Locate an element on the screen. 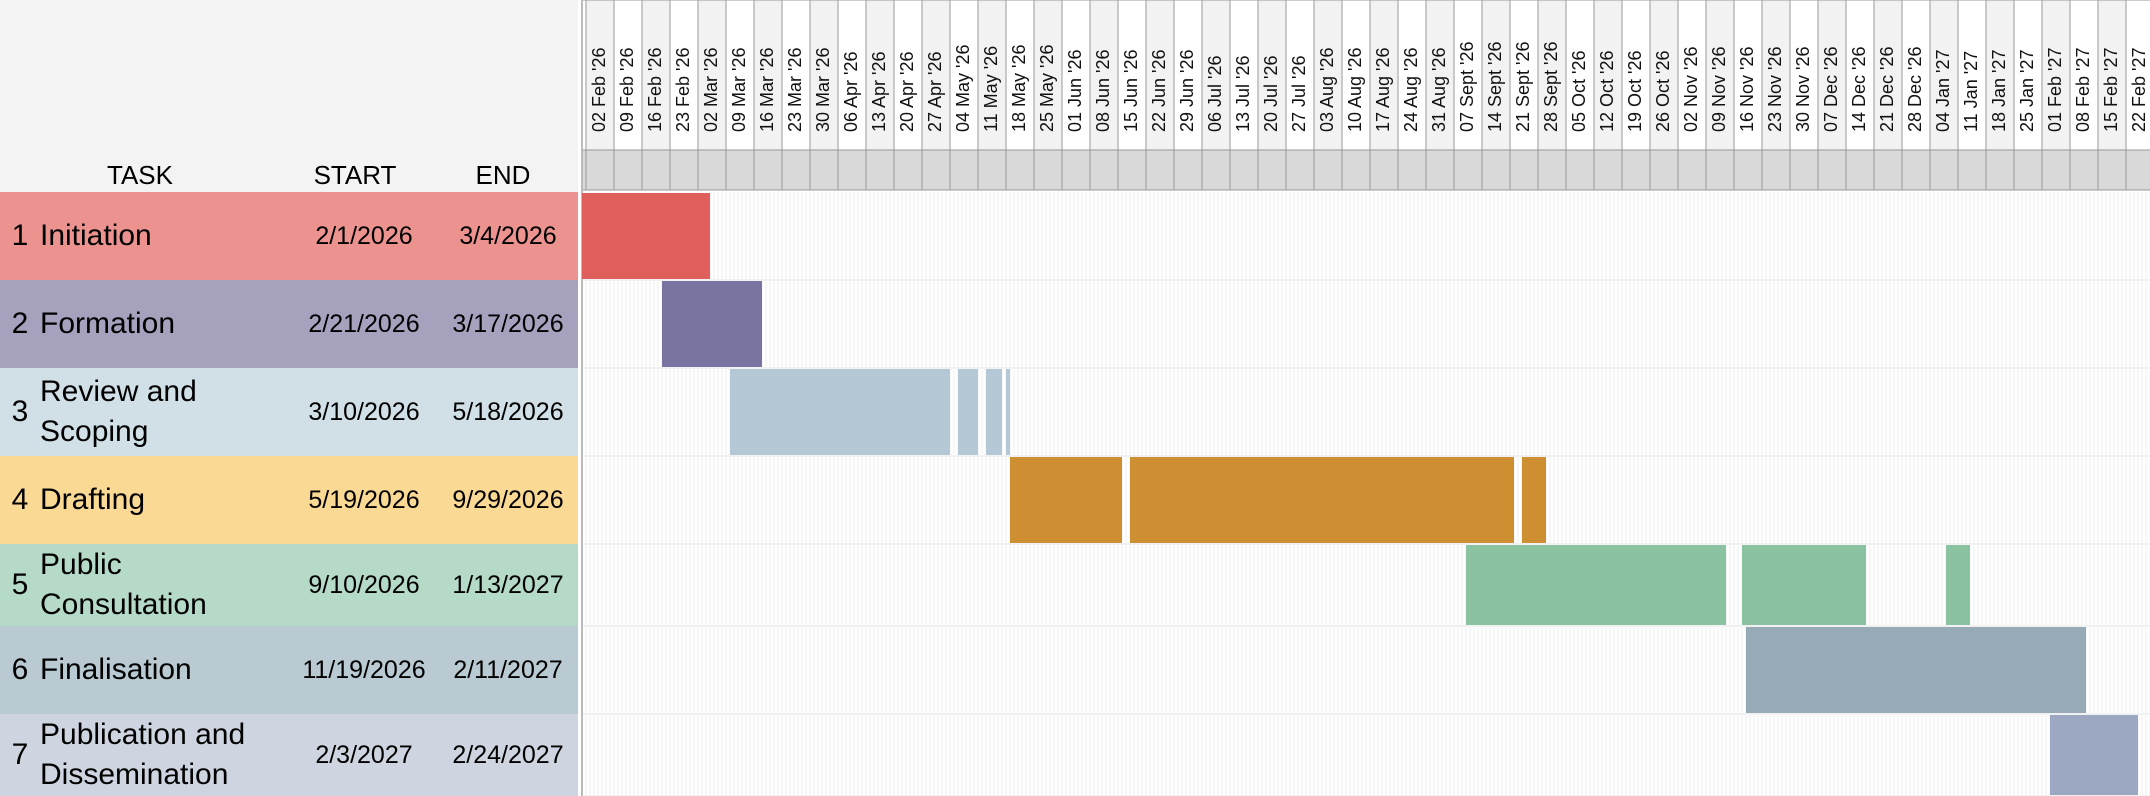 The image size is (2150, 796). week-tick-label: 23 Mar '26 is located at coordinates (795, 90).